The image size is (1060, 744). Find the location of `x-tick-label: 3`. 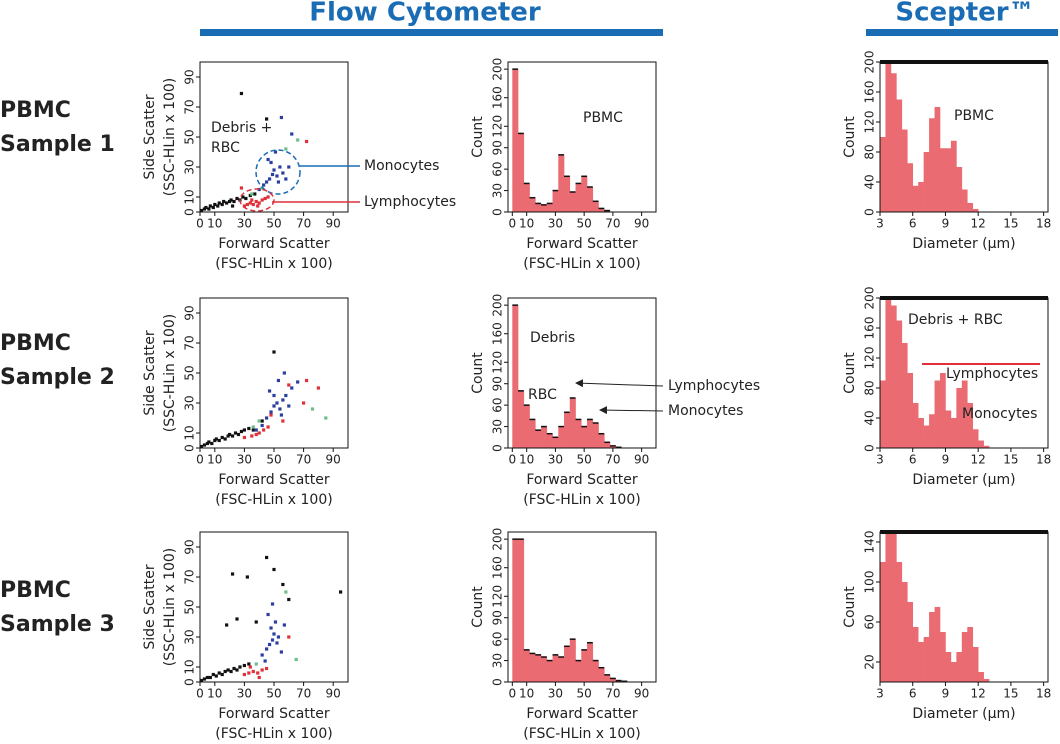

x-tick-label: 3 is located at coordinates (880, 694).